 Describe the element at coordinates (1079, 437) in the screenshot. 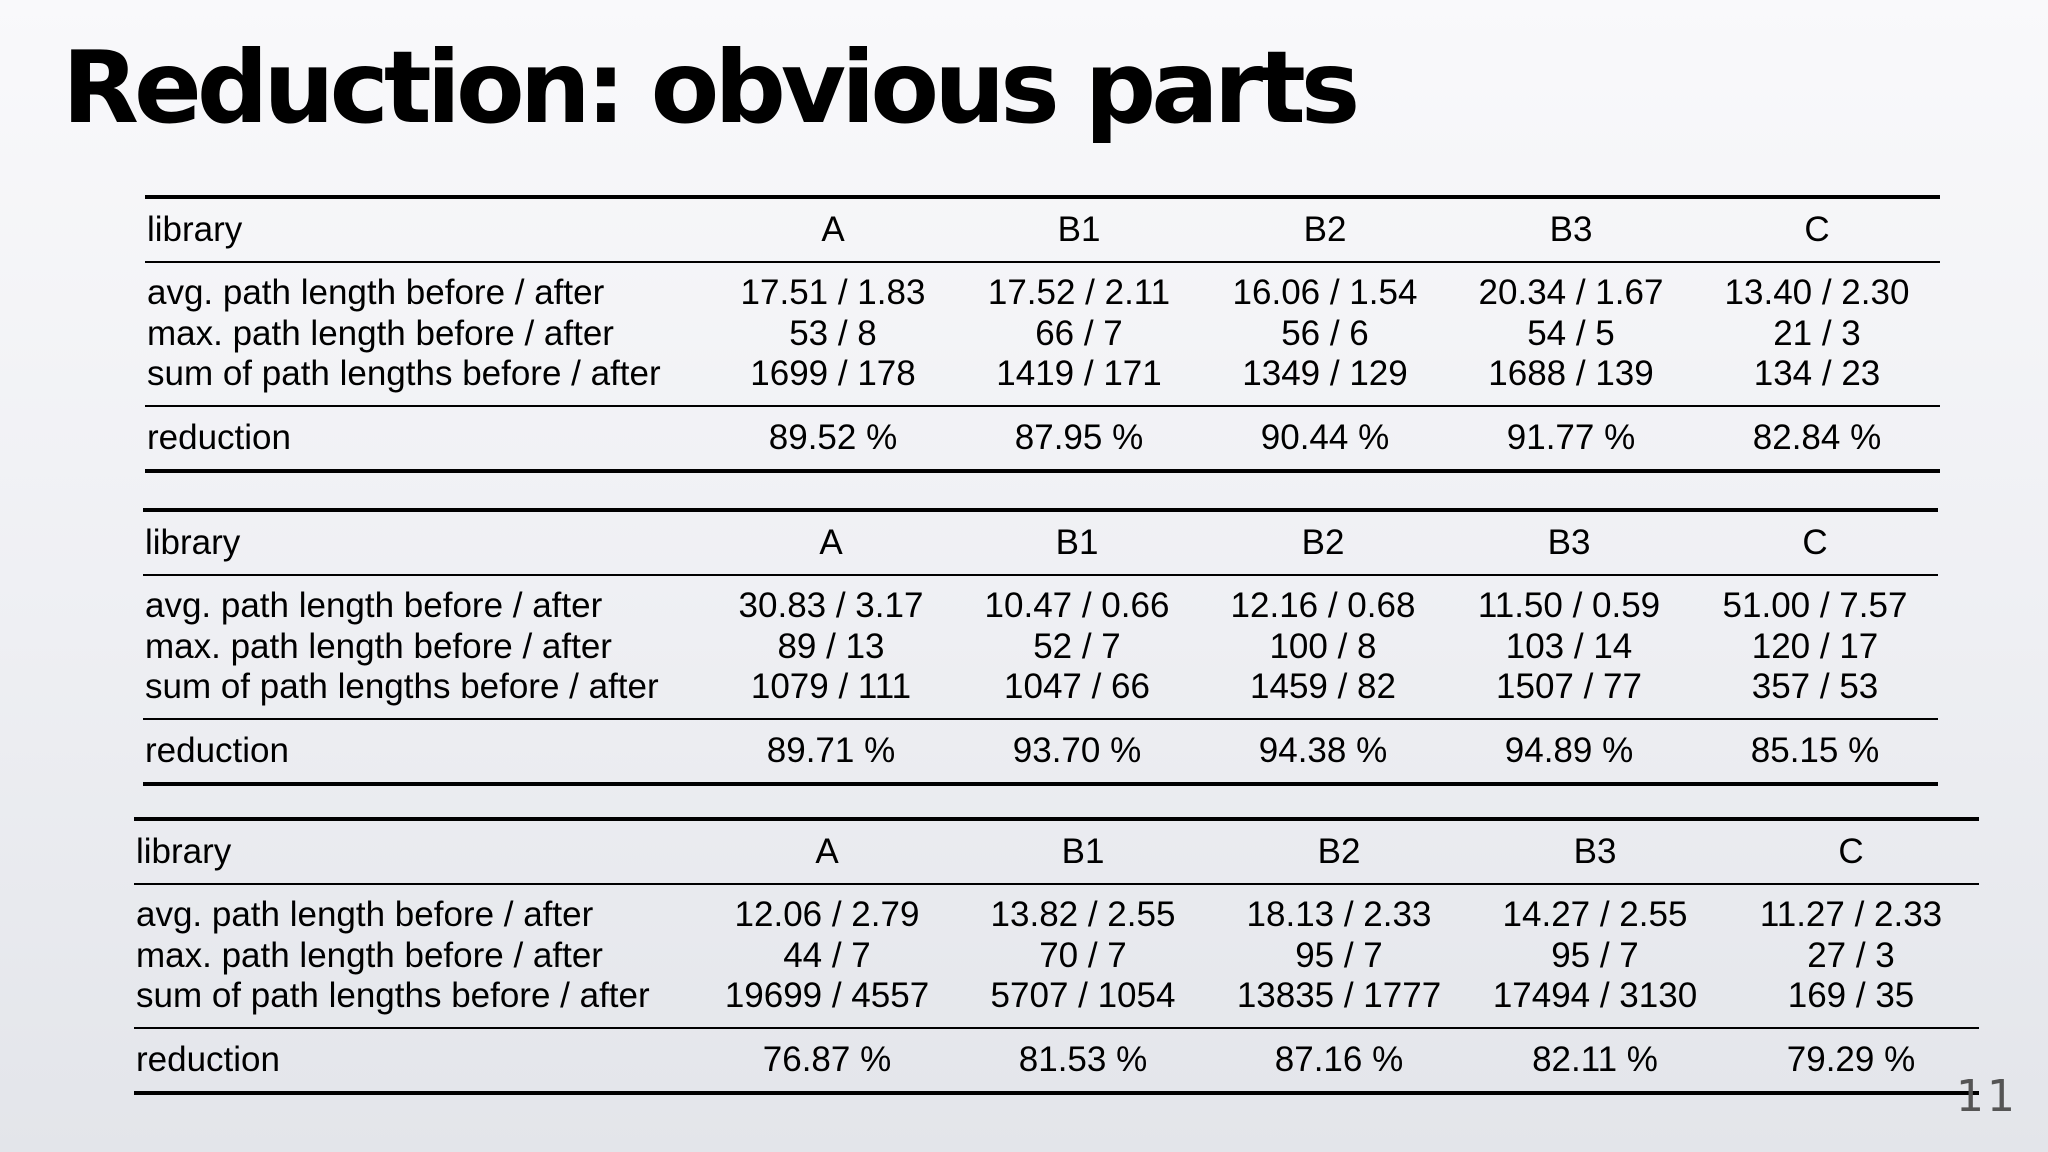

I see `reduction-value: 87.95 %` at that location.